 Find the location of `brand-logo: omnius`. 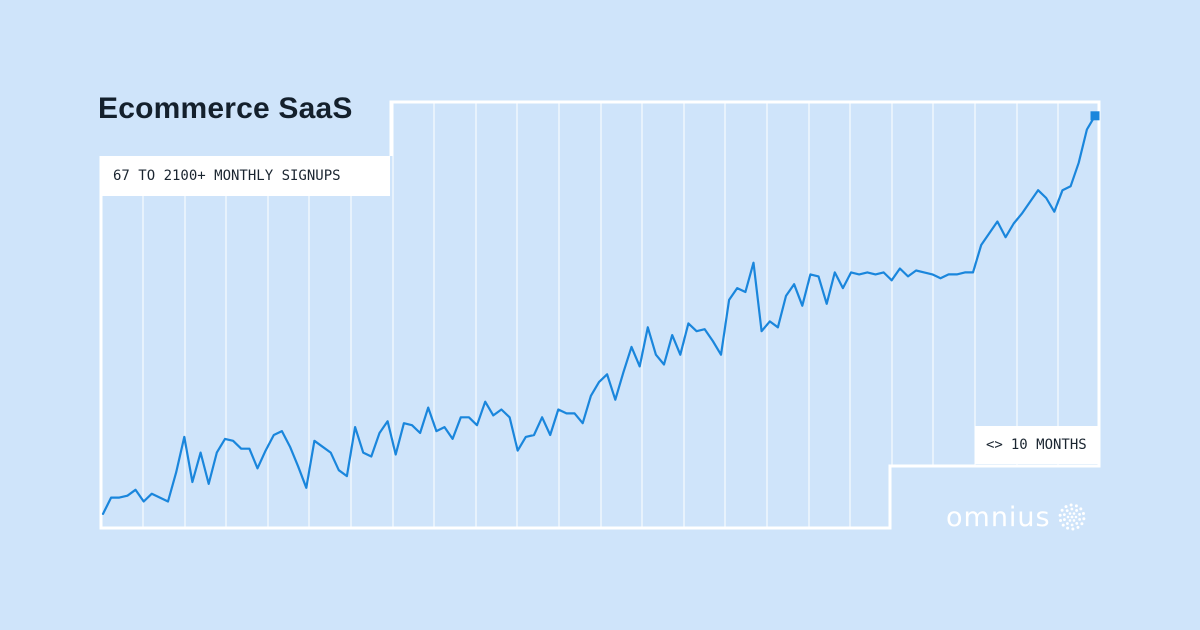

brand-logo: omnius is located at coordinates (1016, 517).